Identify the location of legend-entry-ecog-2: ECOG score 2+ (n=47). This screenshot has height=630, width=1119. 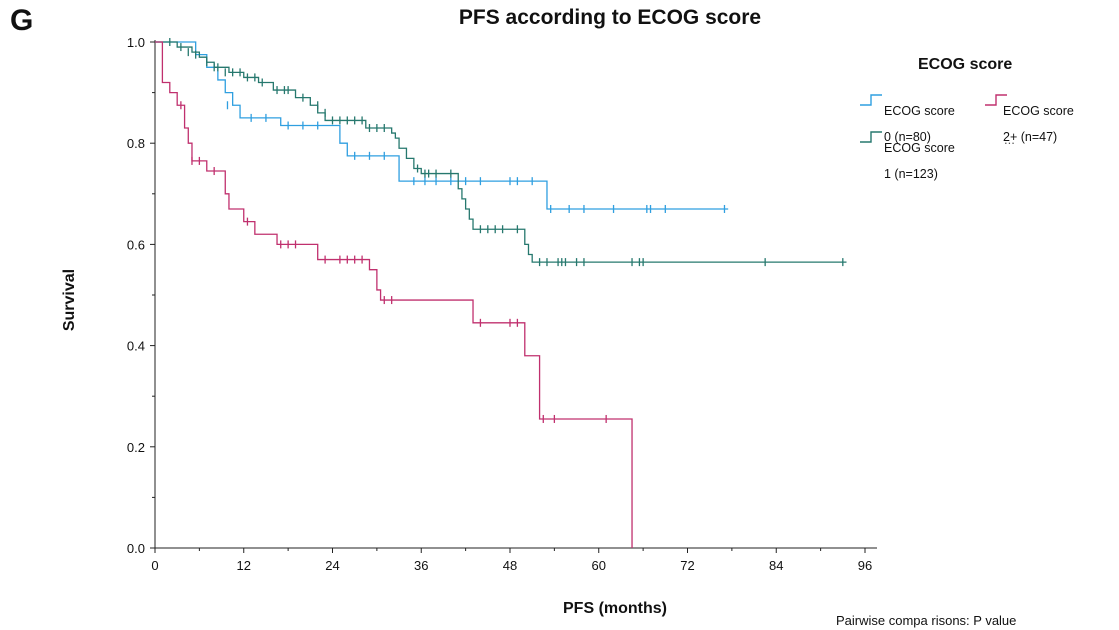
(1038, 124).